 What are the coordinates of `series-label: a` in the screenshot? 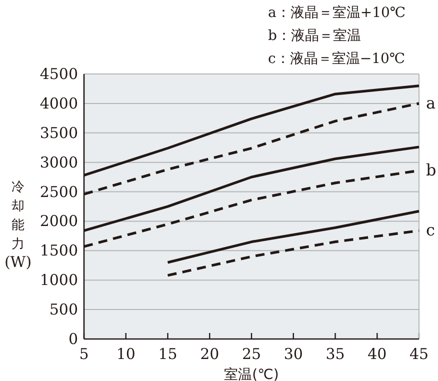 It's located at (431, 102).